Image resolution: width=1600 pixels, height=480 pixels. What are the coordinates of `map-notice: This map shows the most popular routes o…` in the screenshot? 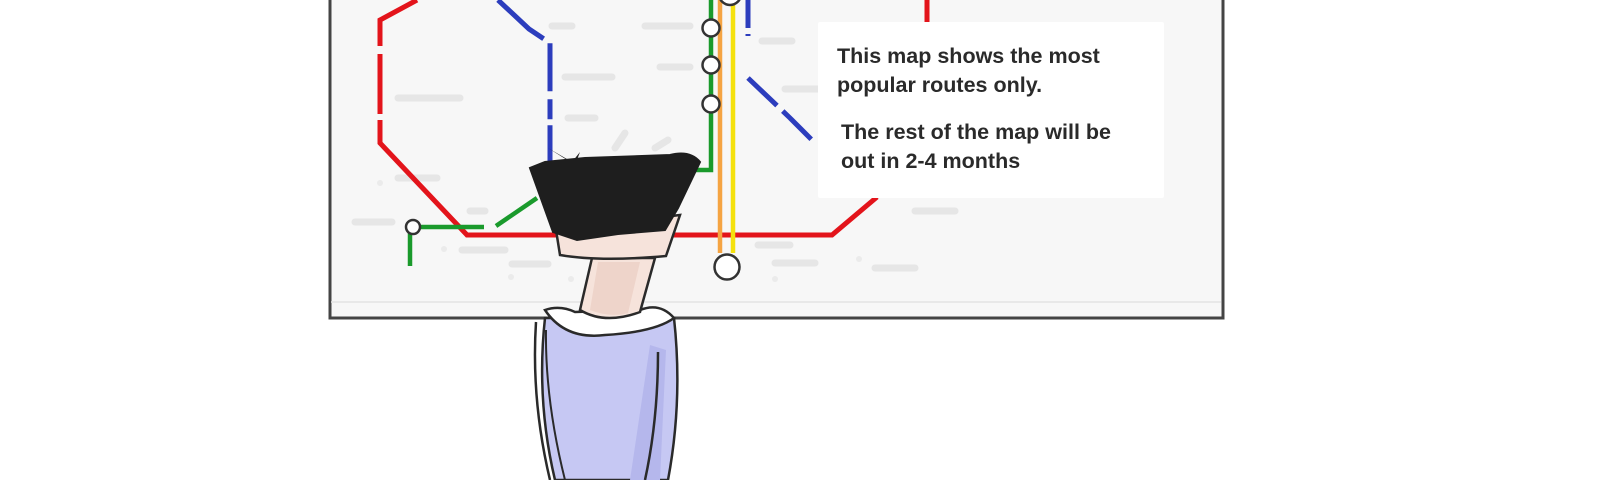 It's located at (991, 110).